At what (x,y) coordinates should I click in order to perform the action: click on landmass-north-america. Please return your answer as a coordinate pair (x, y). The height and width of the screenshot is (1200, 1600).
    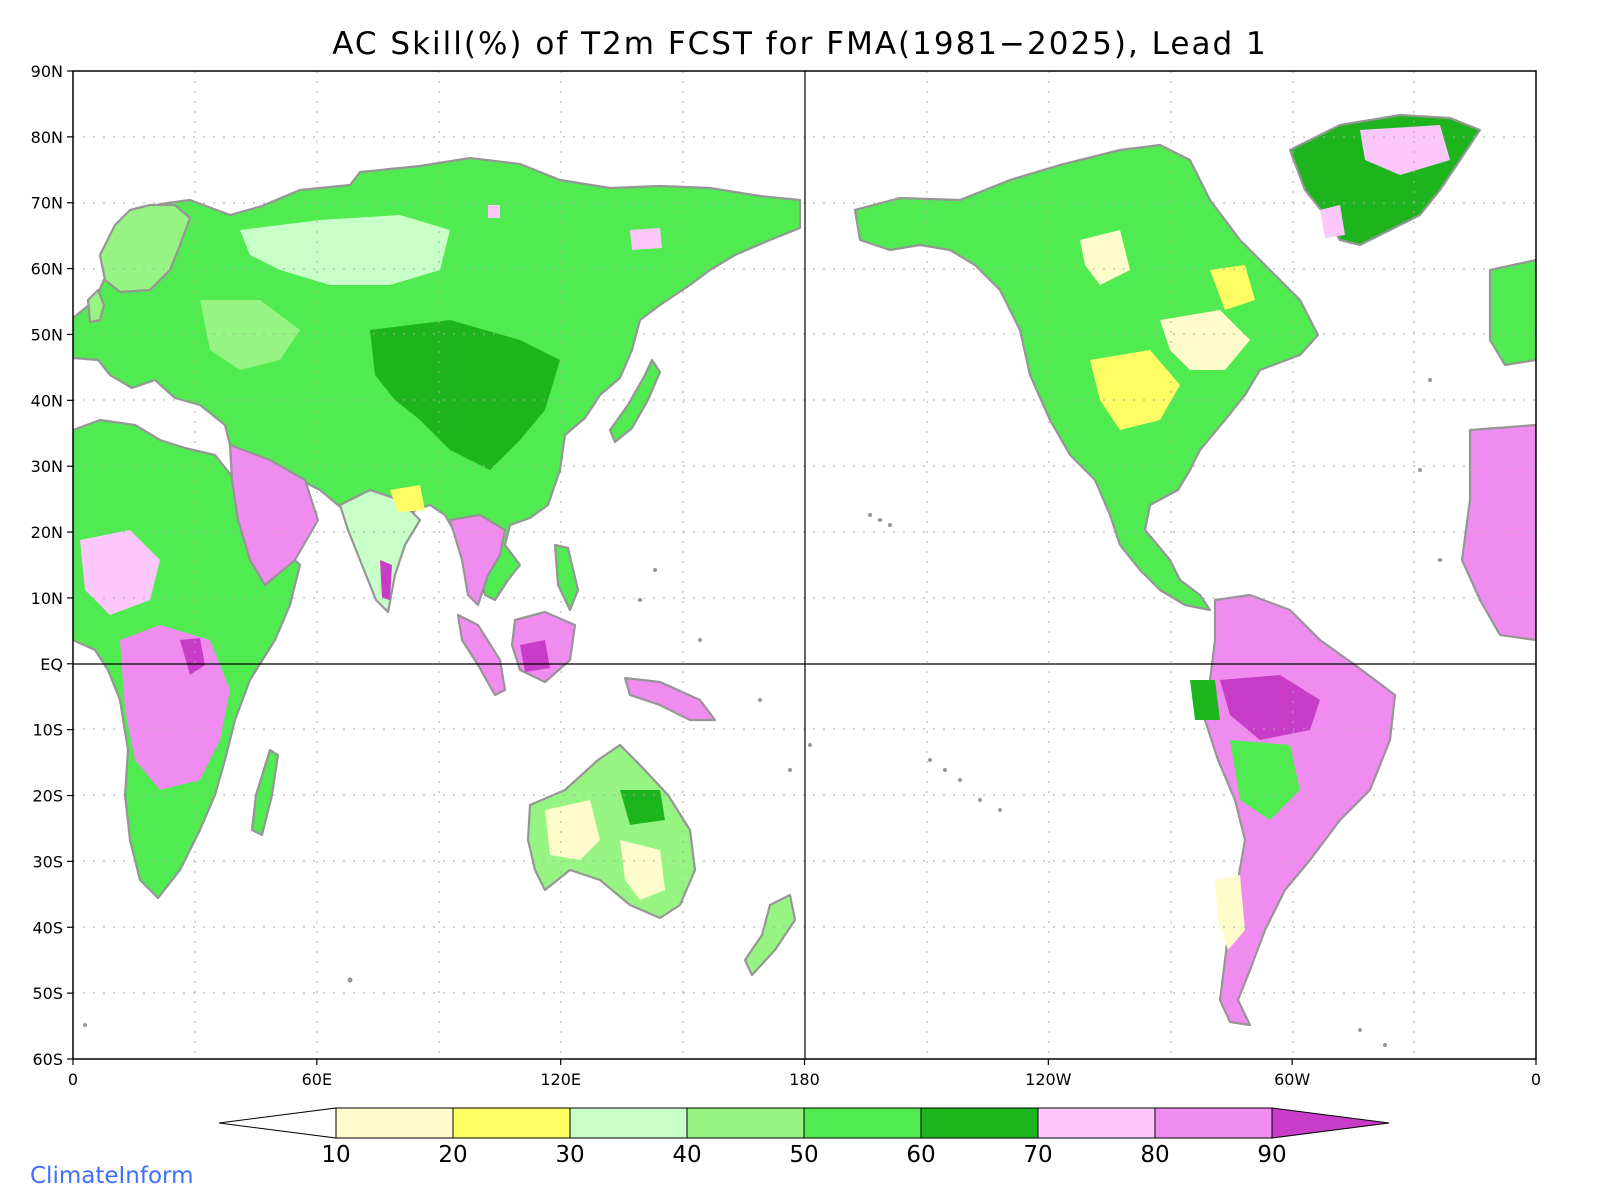
    Looking at the image, I should click on (1086, 377).